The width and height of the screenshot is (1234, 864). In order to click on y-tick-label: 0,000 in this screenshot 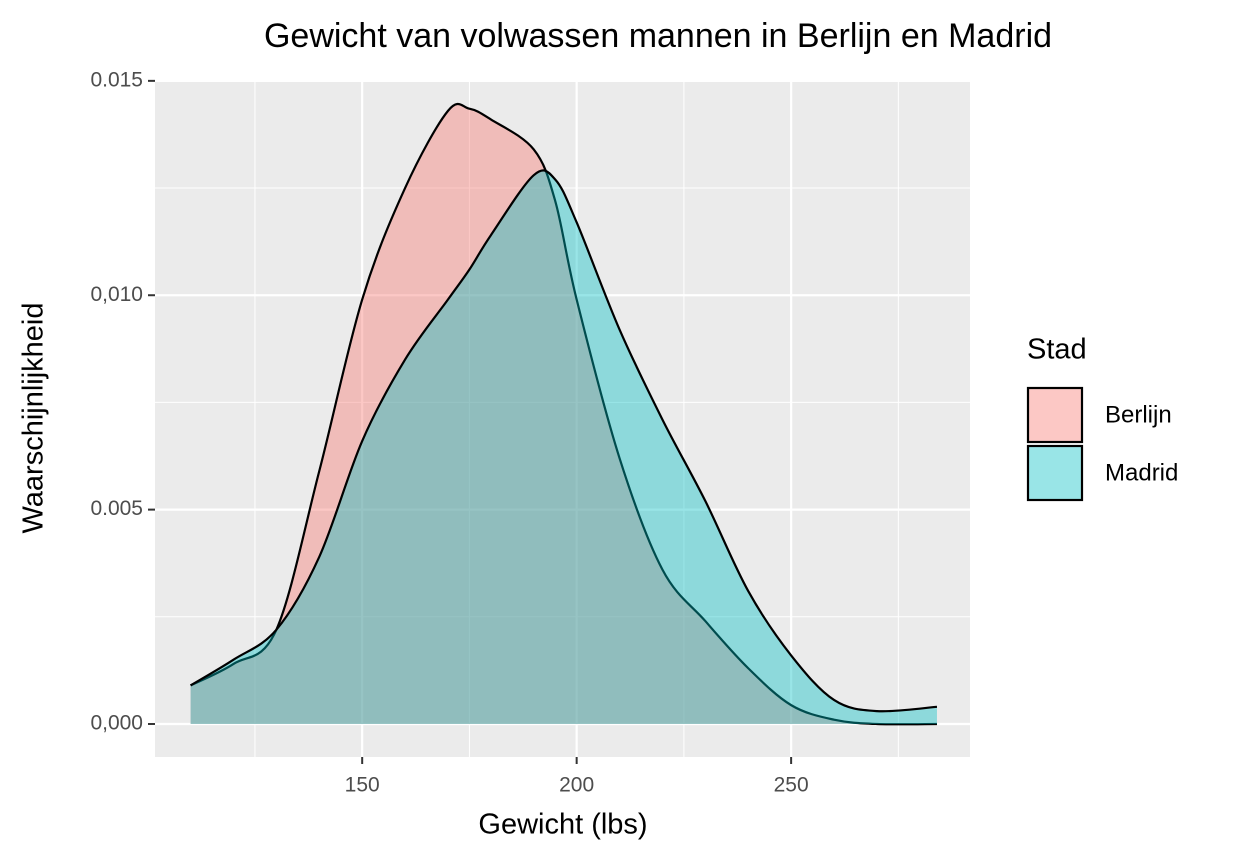, I will do `click(116, 723)`.